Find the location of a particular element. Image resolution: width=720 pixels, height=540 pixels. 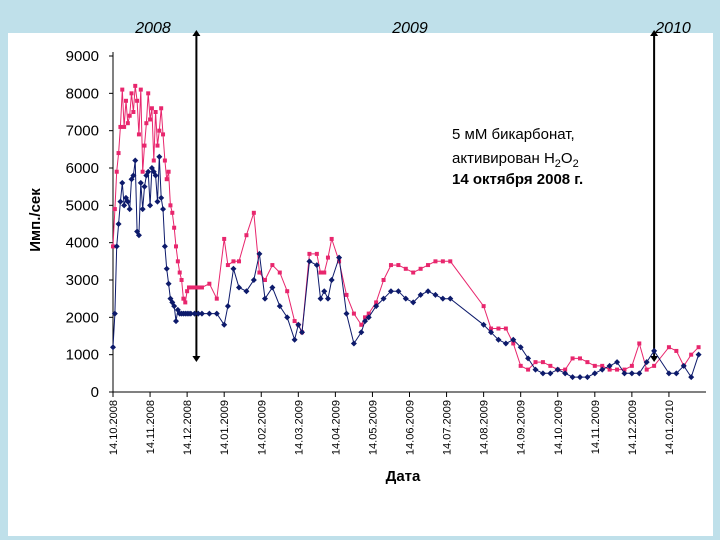

x-tick-label: 14.06.2009 is located at coordinates (411, 427).